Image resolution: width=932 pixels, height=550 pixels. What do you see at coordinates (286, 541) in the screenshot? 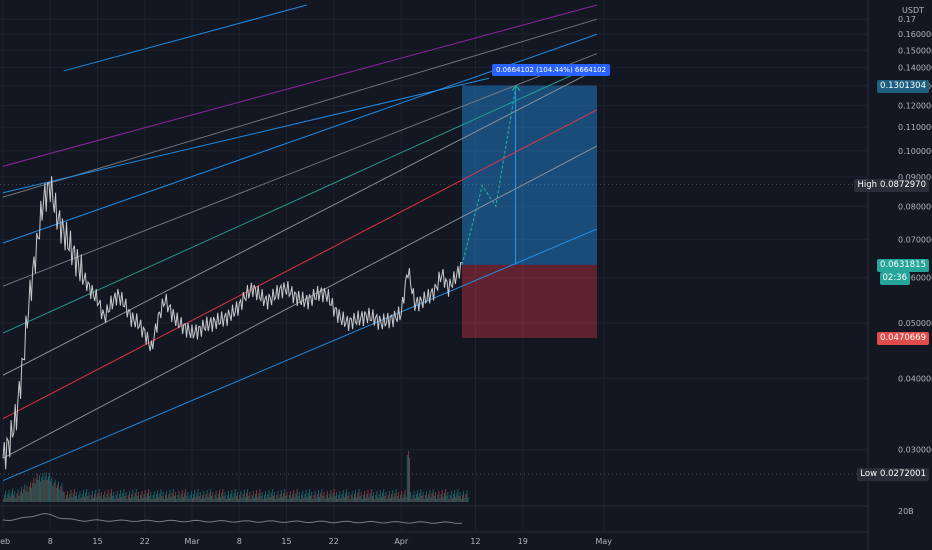
I see `x-tick-label: 15` at bounding box center [286, 541].